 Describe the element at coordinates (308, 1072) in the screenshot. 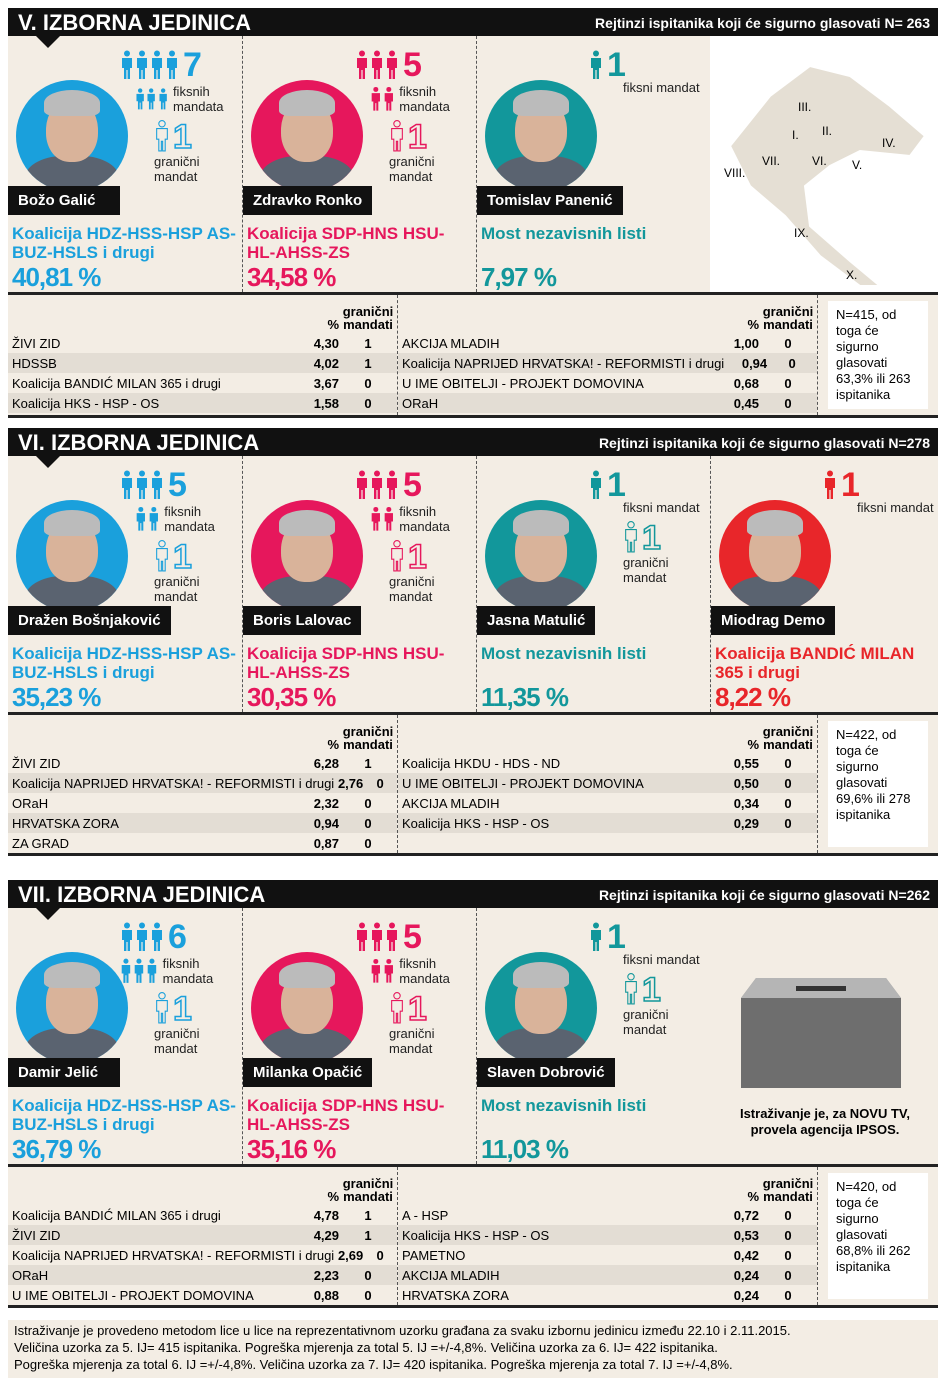

I see `candidate-name: Milanka Opačić` at that location.